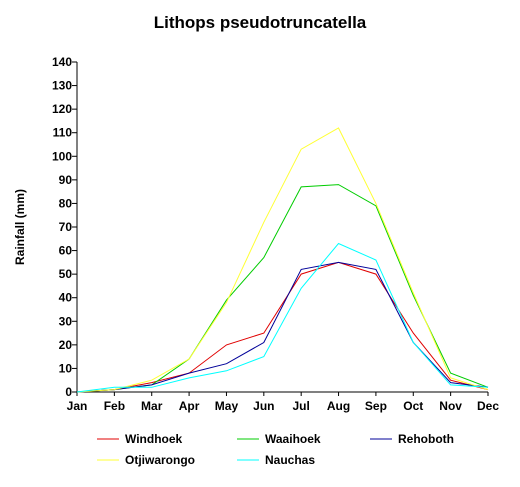 The height and width of the screenshot is (487, 520). I want to click on x-tick-label: Sep, so click(376, 406).